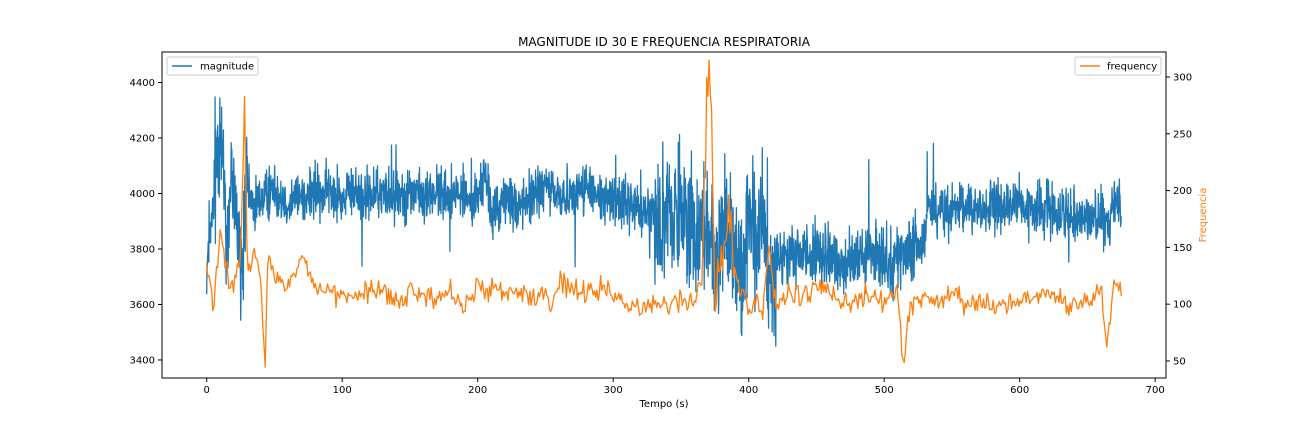 The height and width of the screenshot is (436, 1296). Describe the element at coordinates (142, 305) in the screenshot. I see `y-left-tick-label: 3600` at that location.